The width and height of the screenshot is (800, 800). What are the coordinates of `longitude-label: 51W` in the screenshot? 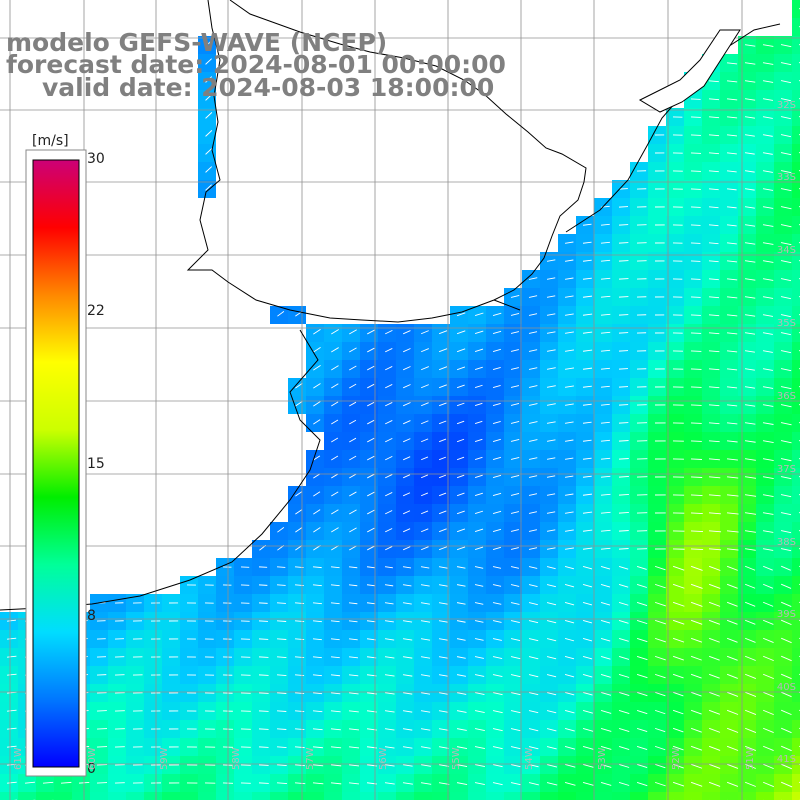 It's located at (750, 758).